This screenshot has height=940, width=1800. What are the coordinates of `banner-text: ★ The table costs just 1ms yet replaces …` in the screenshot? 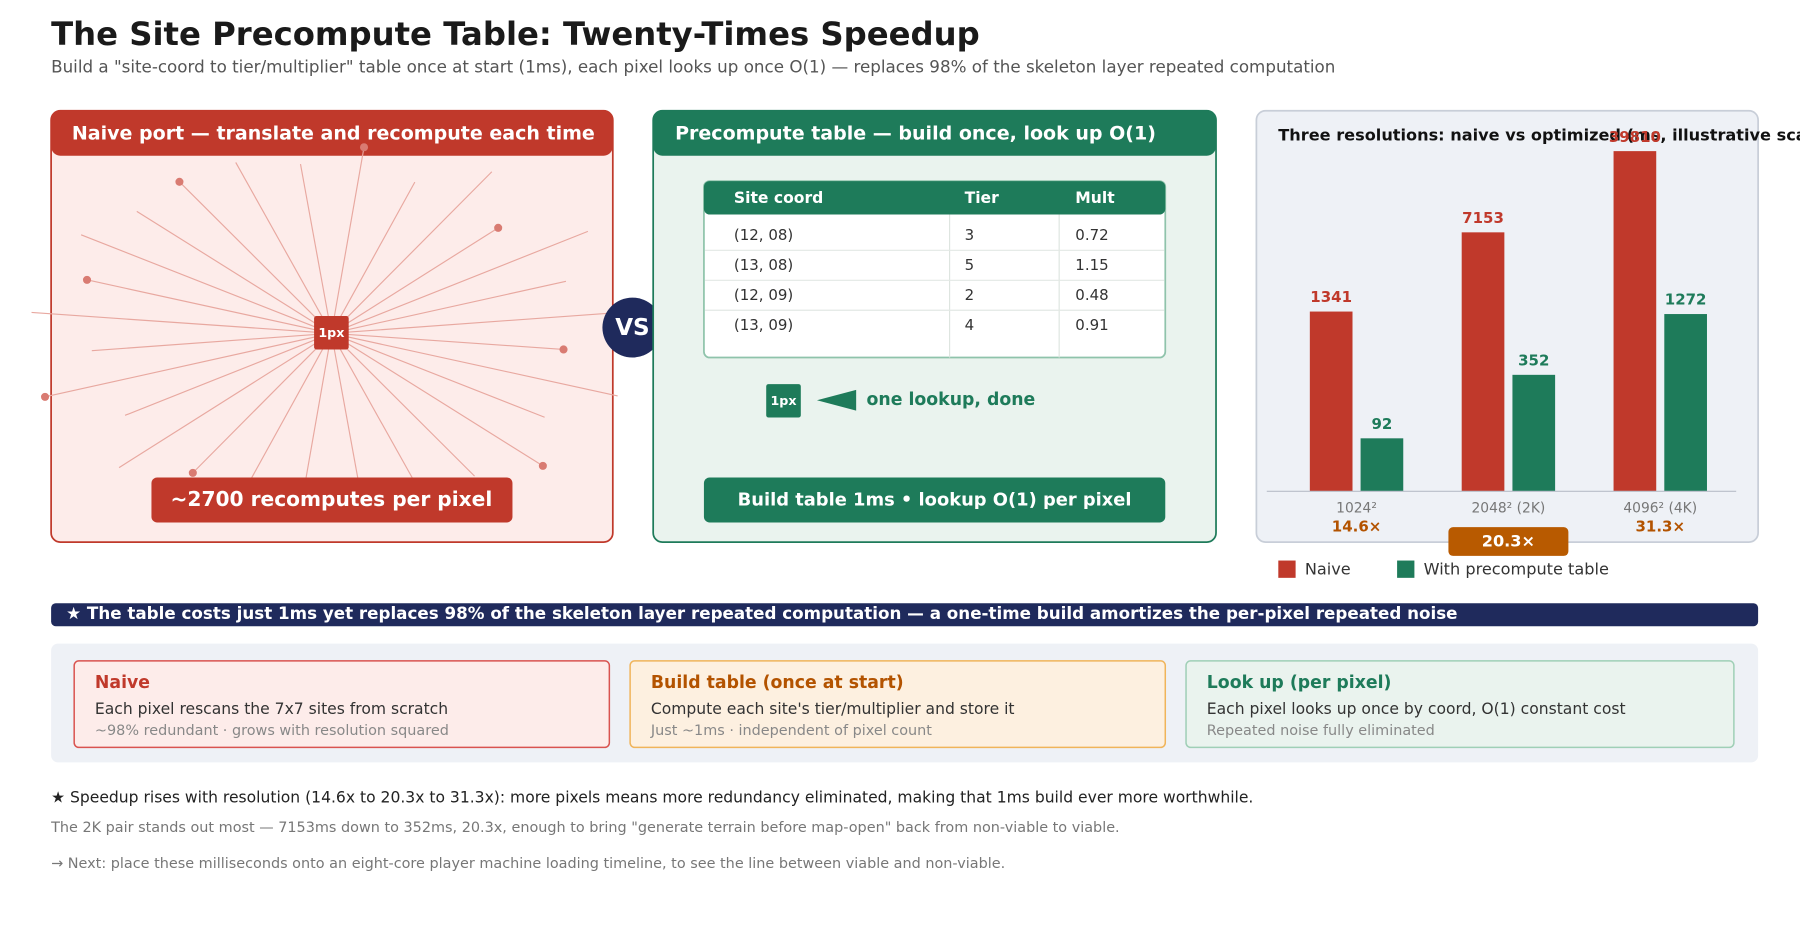 It's located at (761, 613).